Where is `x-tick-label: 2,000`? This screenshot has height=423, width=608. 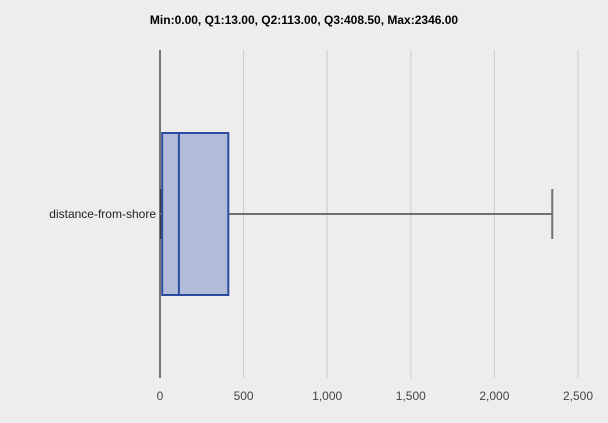 x-tick-label: 2,000 is located at coordinates (494, 396).